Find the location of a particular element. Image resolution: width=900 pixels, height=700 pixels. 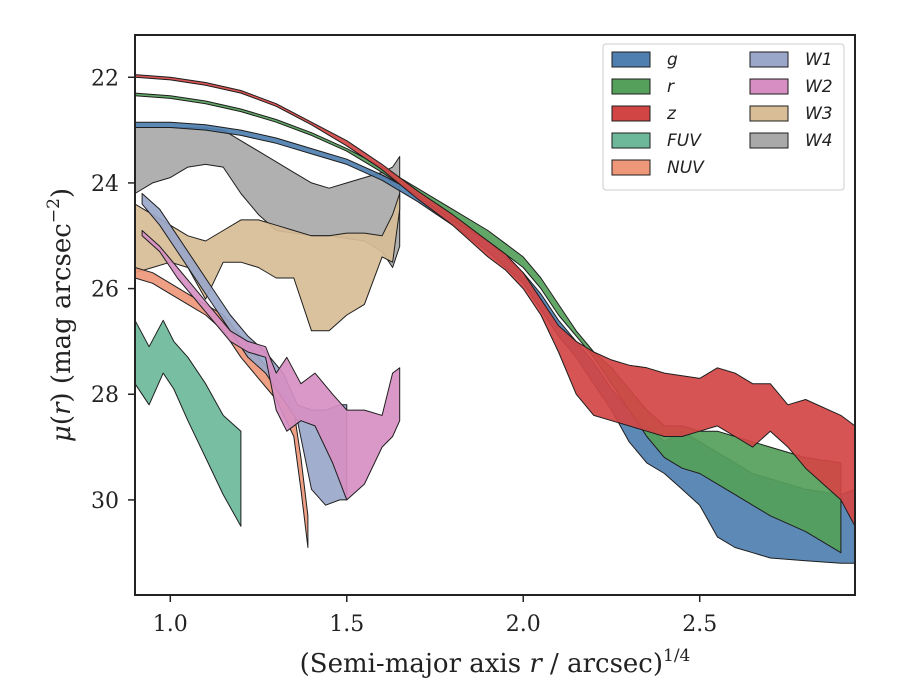

x-tick-label: 2.0 is located at coordinates (523, 624).